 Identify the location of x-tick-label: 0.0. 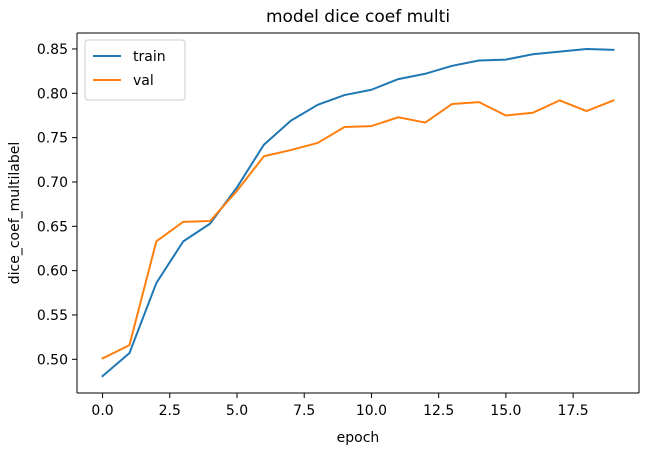
(102, 411).